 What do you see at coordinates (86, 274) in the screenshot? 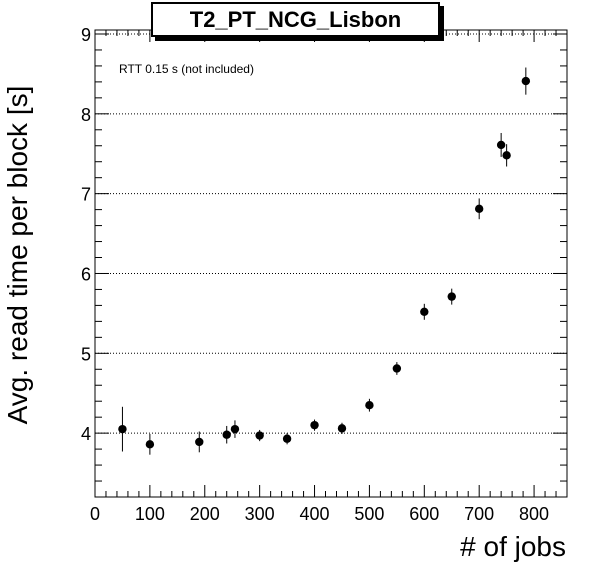
I see `y-tick-label: 6` at bounding box center [86, 274].